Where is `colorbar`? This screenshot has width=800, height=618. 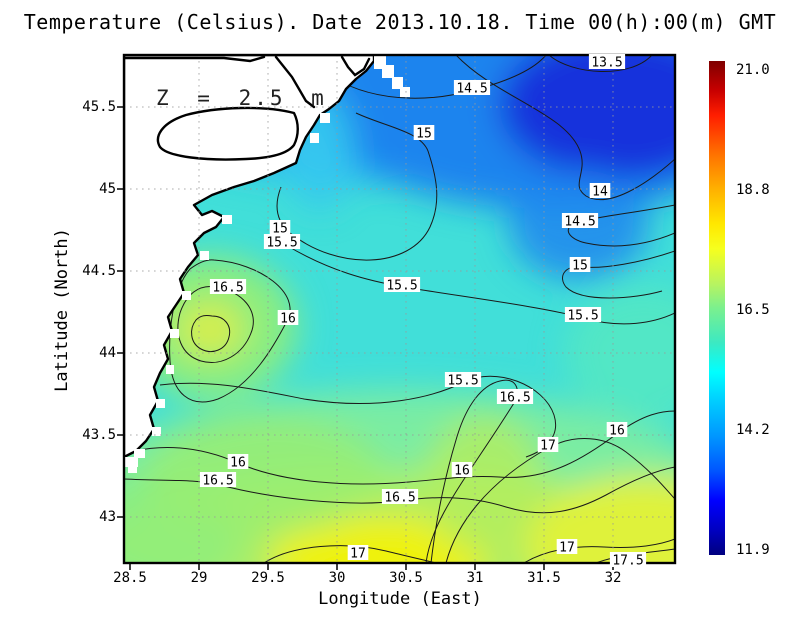 colorbar is located at coordinates (717, 308).